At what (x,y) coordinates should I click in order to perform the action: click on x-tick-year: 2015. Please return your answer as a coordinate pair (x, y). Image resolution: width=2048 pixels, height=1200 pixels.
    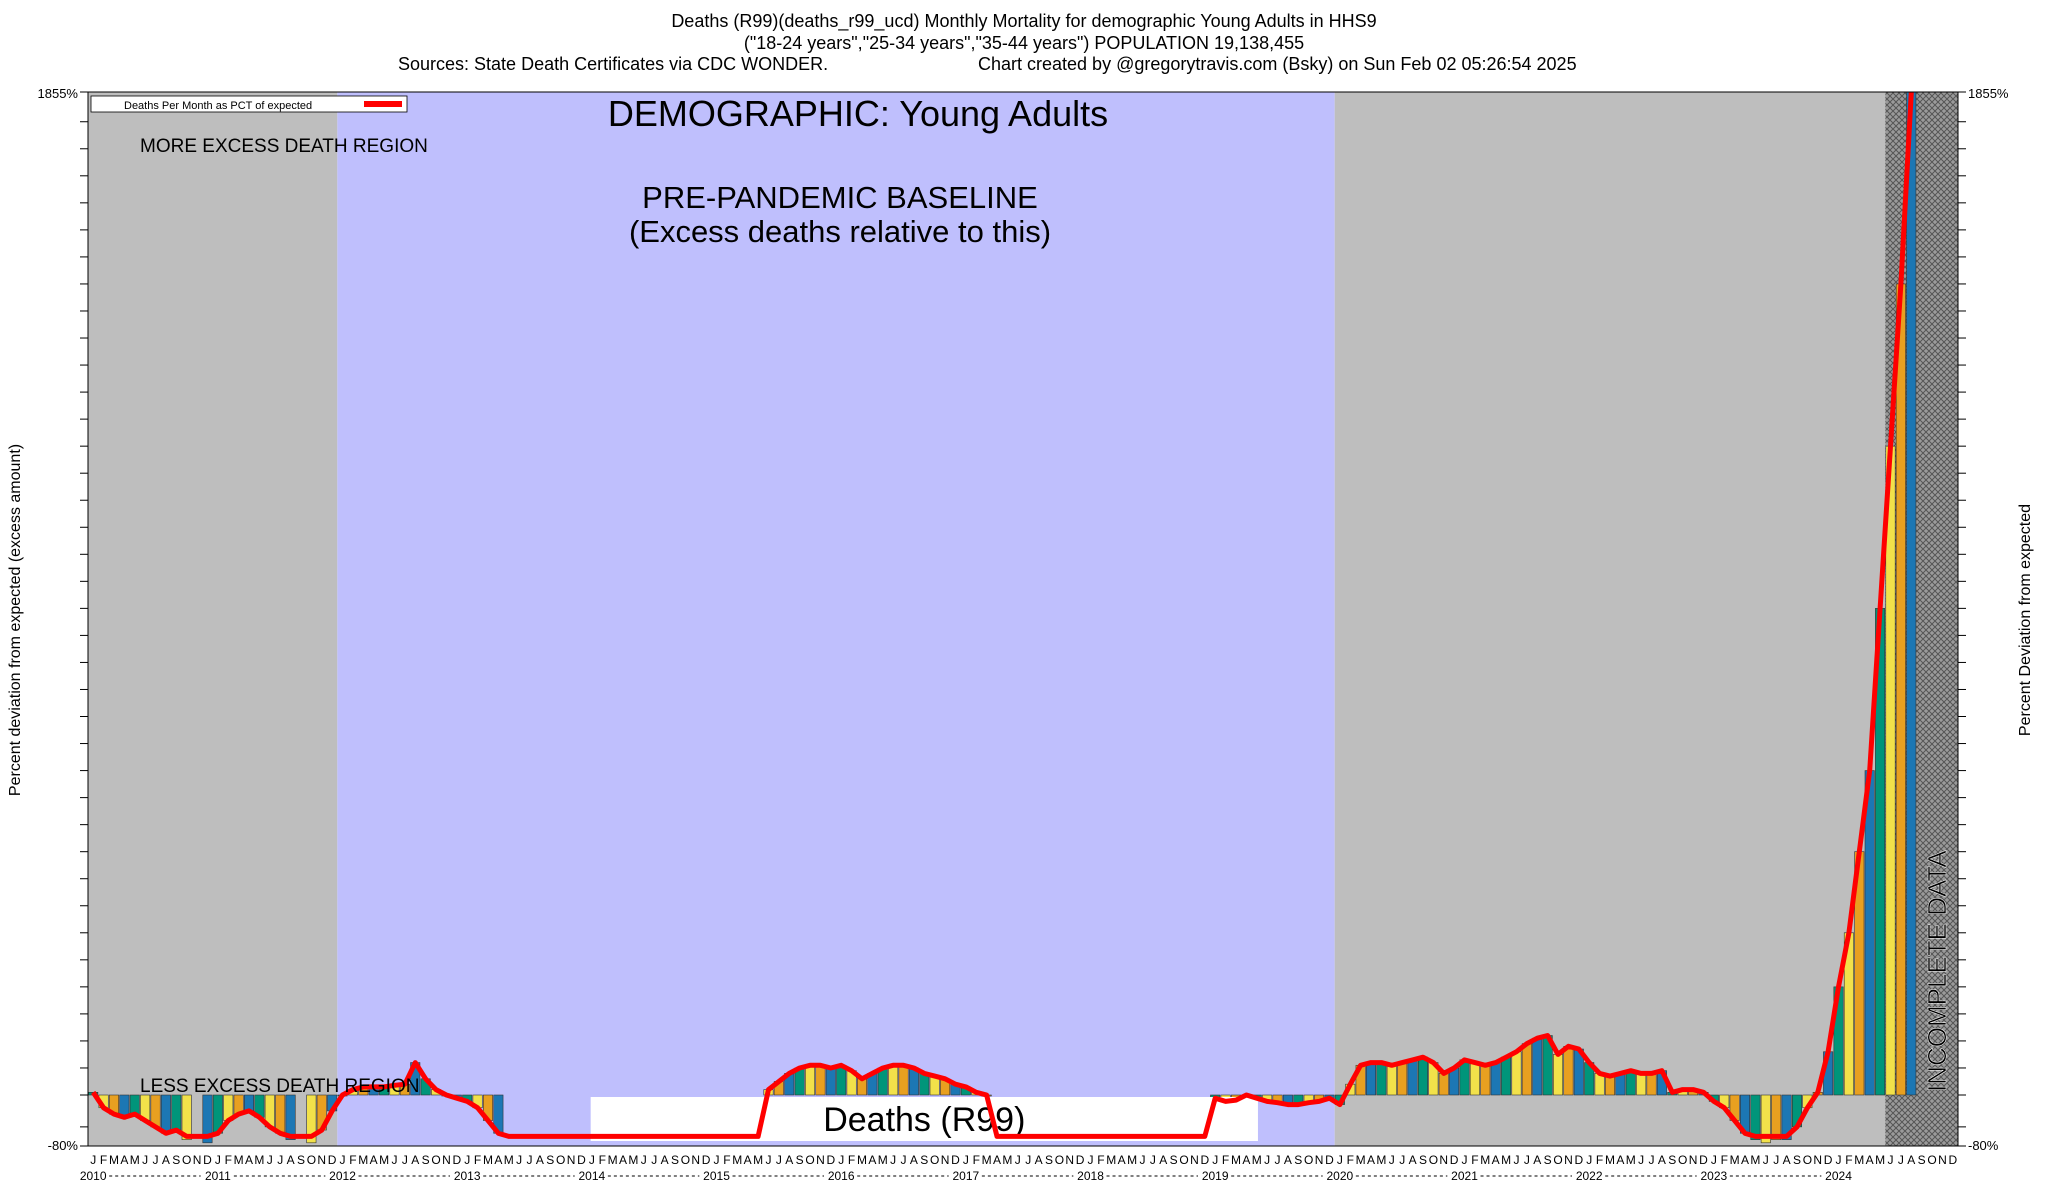
    Looking at the image, I should click on (716, 1176).